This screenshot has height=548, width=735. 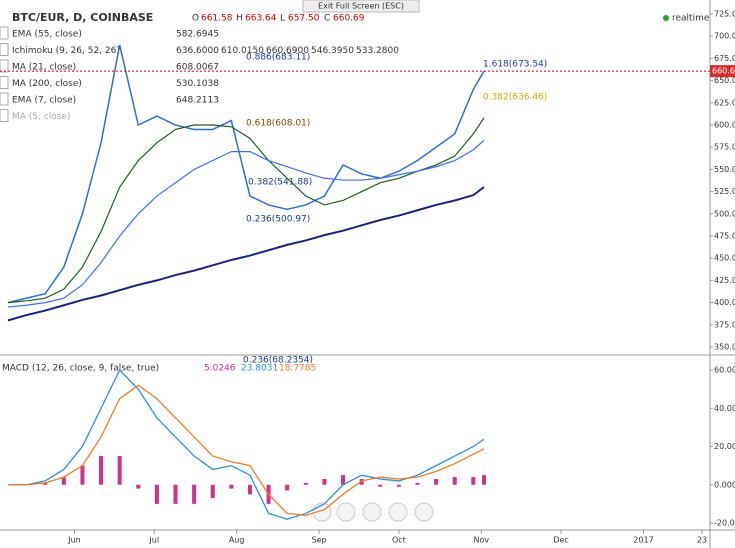 I want to click on indicator-name: MA (21, close), so click(x=44, y=68).